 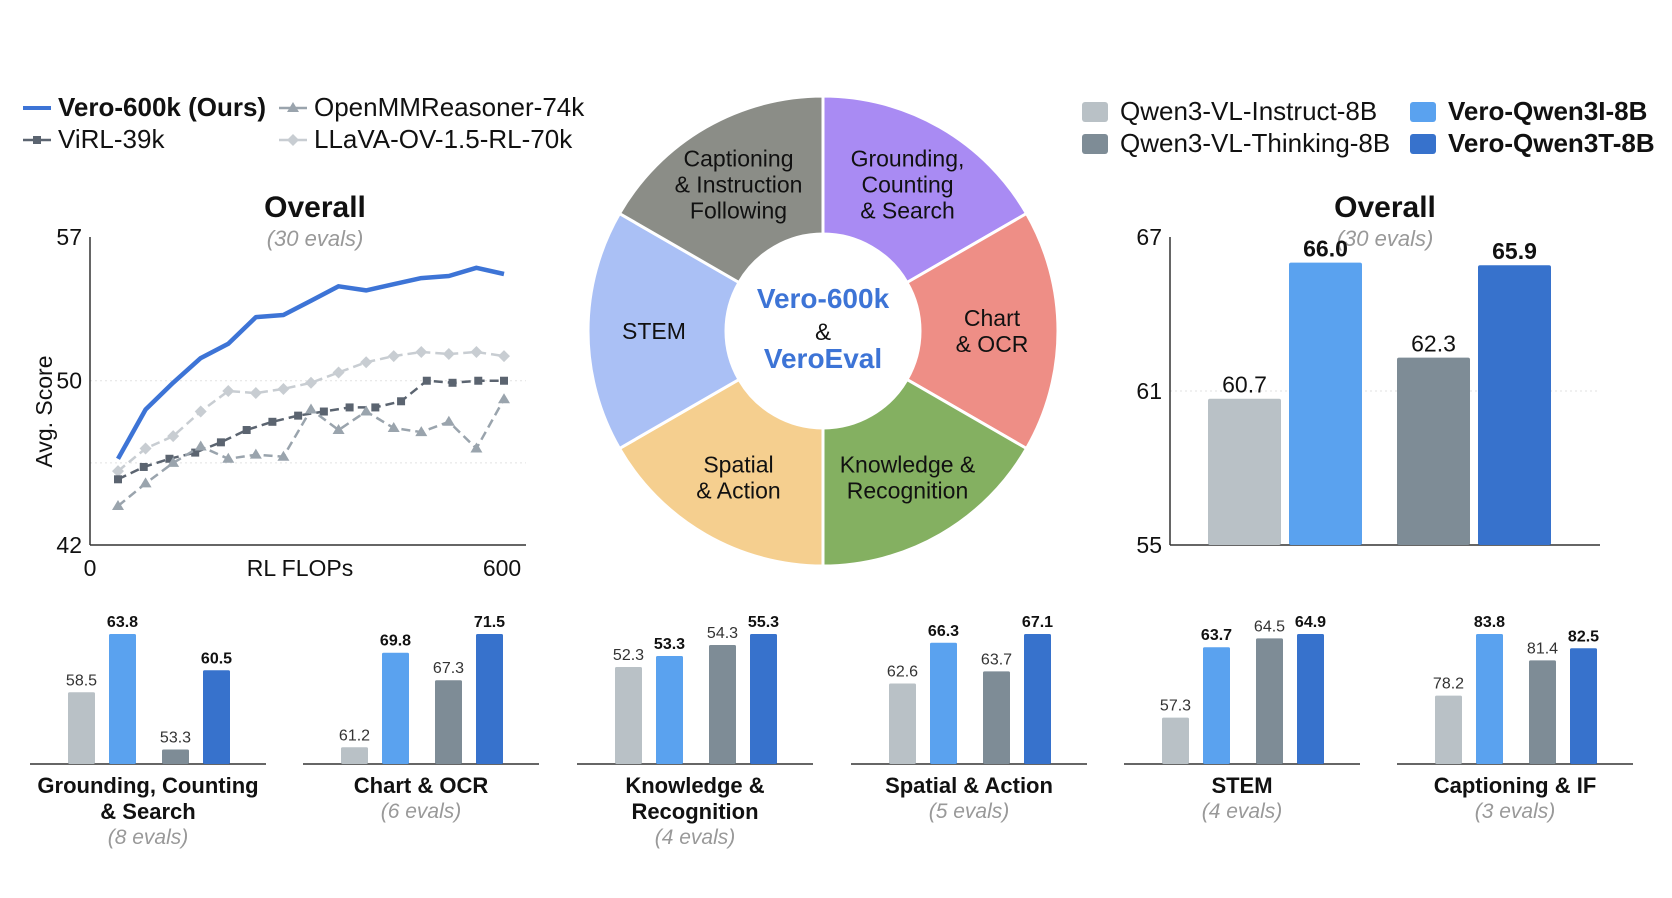 What do you see at coordinates (1242, 811) in the screenshot?
I see `panel-subtitle: (4 evals)` at bounding box center [1242, 811].